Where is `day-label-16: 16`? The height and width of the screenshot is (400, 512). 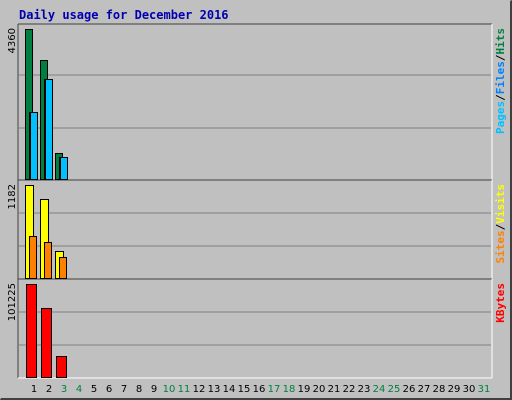
day-label-16: 16 is located at coordinates (259, 389).